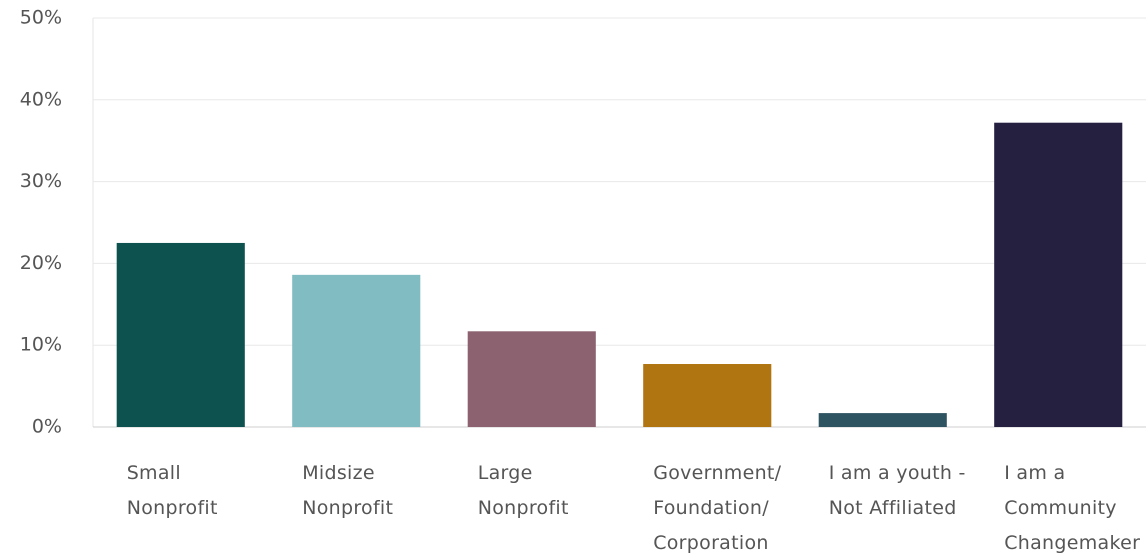 The height and width of the screenshot is (554, 1146). Describe the element at coordinates (47, 427) in the screenshot. I see `y-tick-label: 0%` at that location.